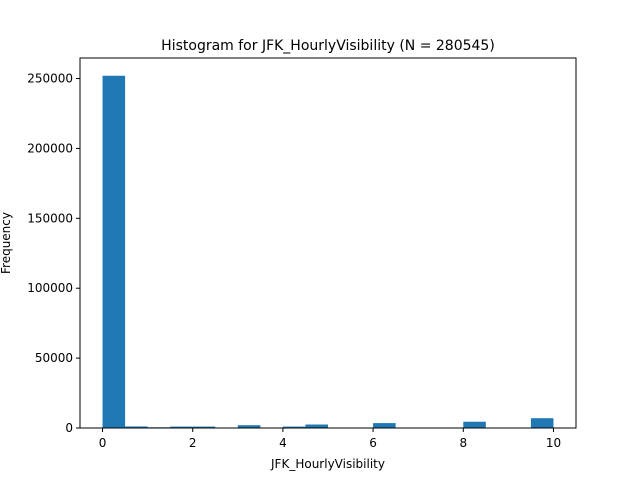  Describe the element at coordinates (330, 439) in the screenshot. I see `x-axis-ticks: 0 2 4 6 8 10` at that location.